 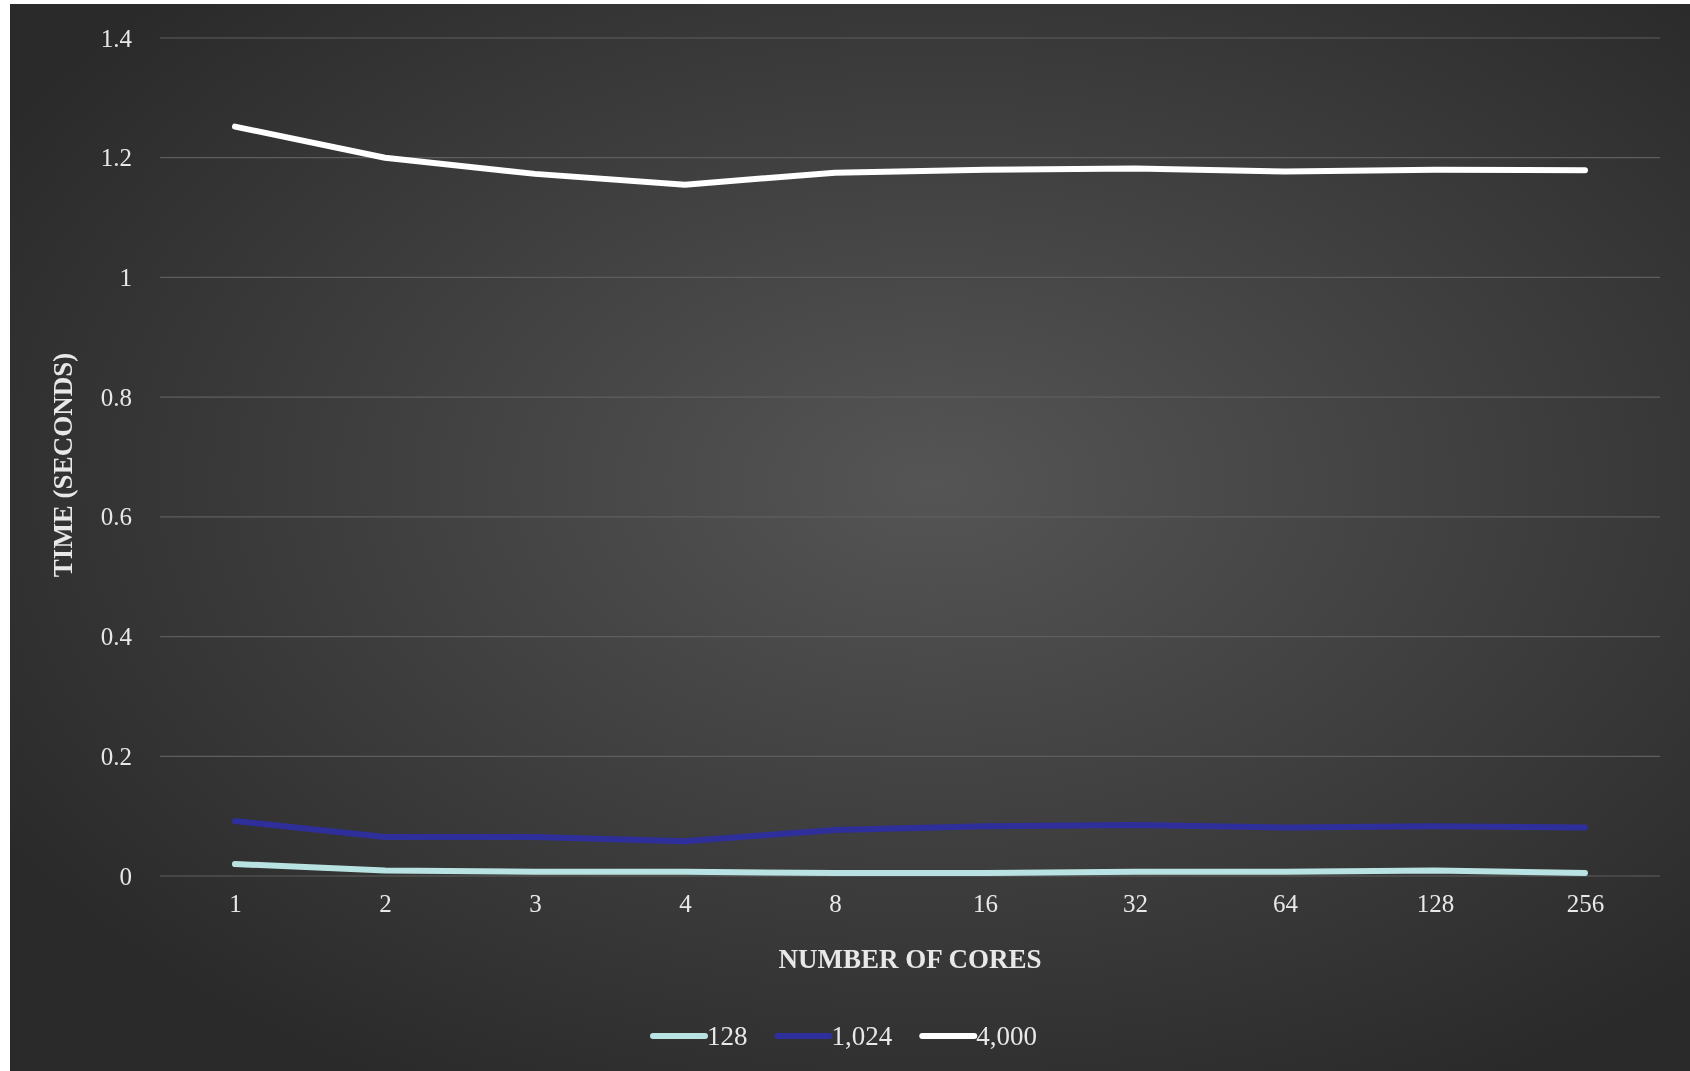 I want to click on y-tick-label: 0.4, so click(x=116, y=637).